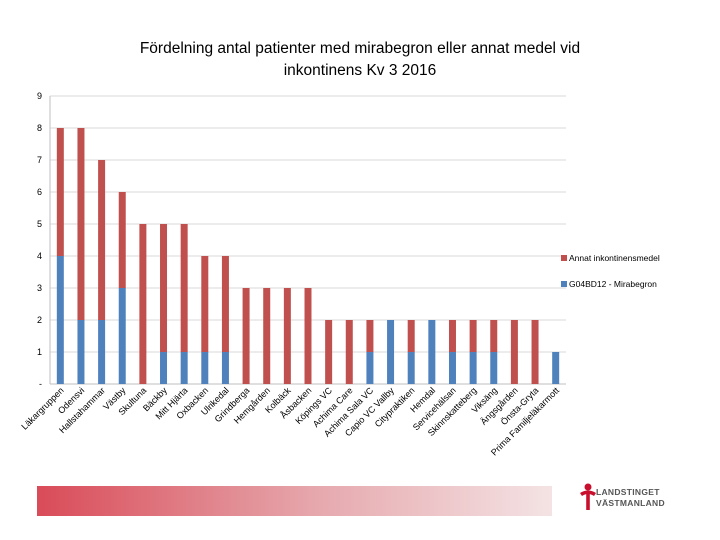 This screenshot has height=540, width=720. Describe the element at coordinates (630, 503) in the screenshot. I see `logo-line-2: VÄSTMANLAND` at that location.